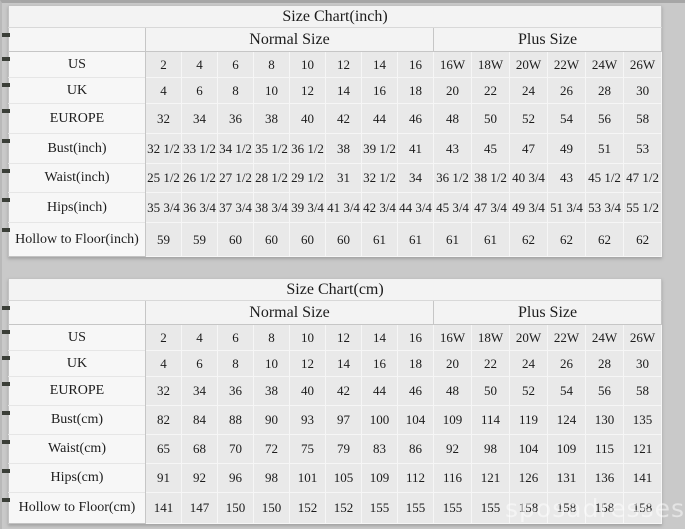 This screenshot has width=685, height=529. Describe the element at coordinates (528, 207) in the screenshot. I see `table-cell: 49 3/4` at that location.